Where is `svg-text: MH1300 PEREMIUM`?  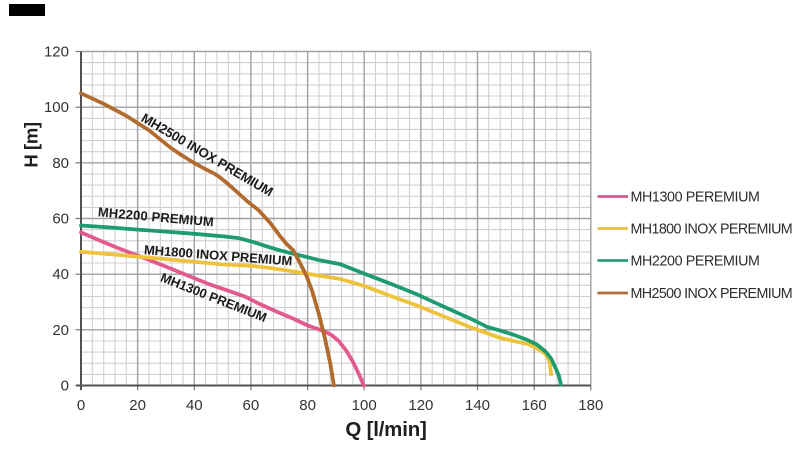
svg-text: MH1300 PEREMIUM is located at coordinates (695, 198).